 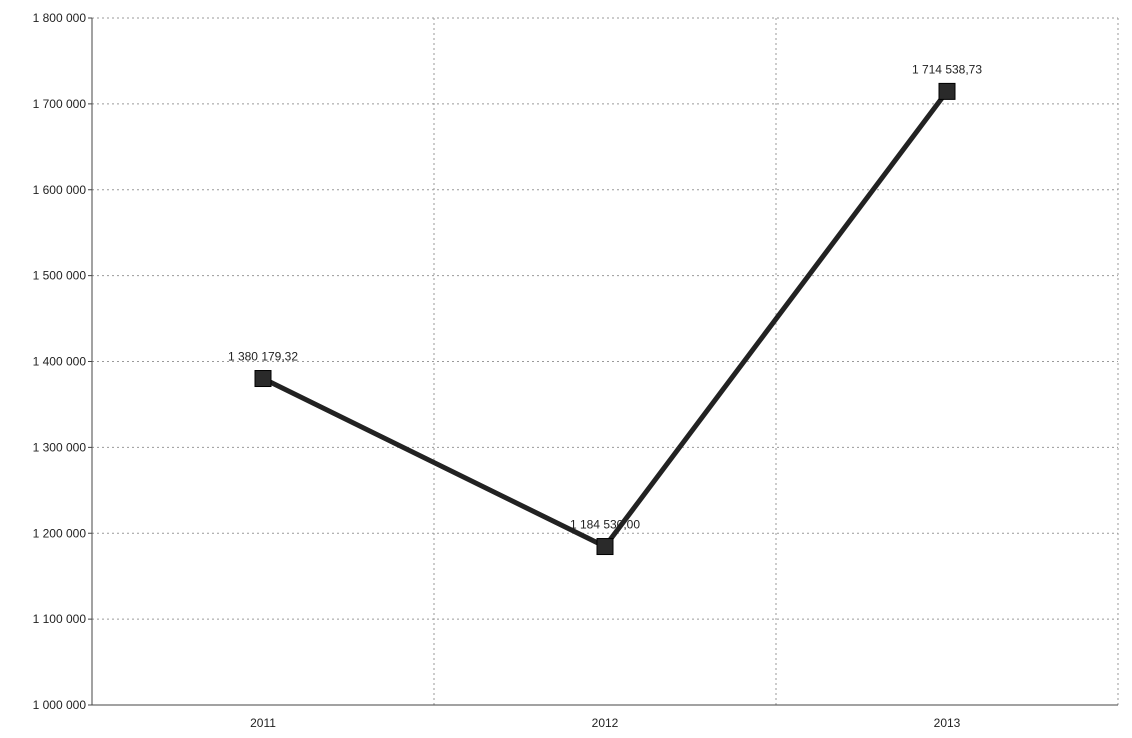 What do you see at coordinates (60, 533) in the screenshot?
I see `y-tick-label: 1 200 000` at bounding box center [60, 533].